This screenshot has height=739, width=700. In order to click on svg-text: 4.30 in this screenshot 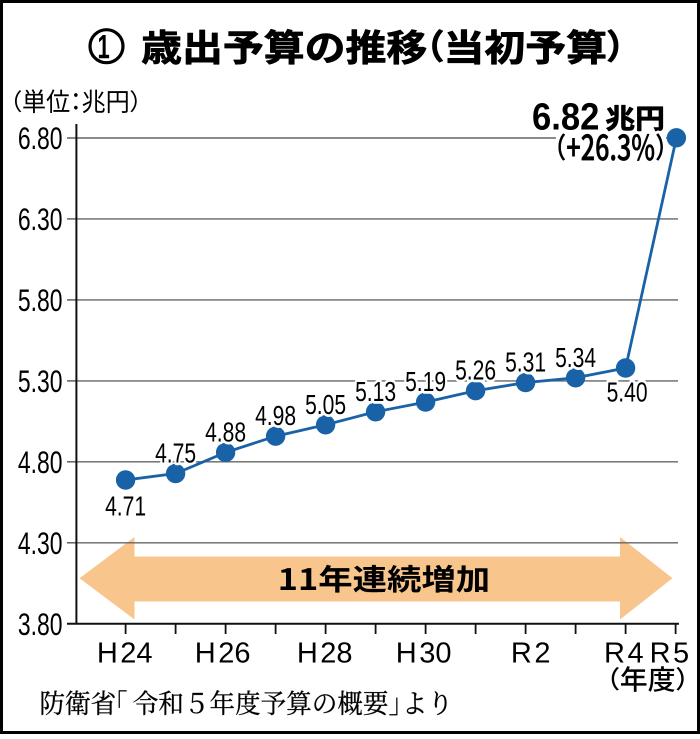, I will do `click(40, 543)`.